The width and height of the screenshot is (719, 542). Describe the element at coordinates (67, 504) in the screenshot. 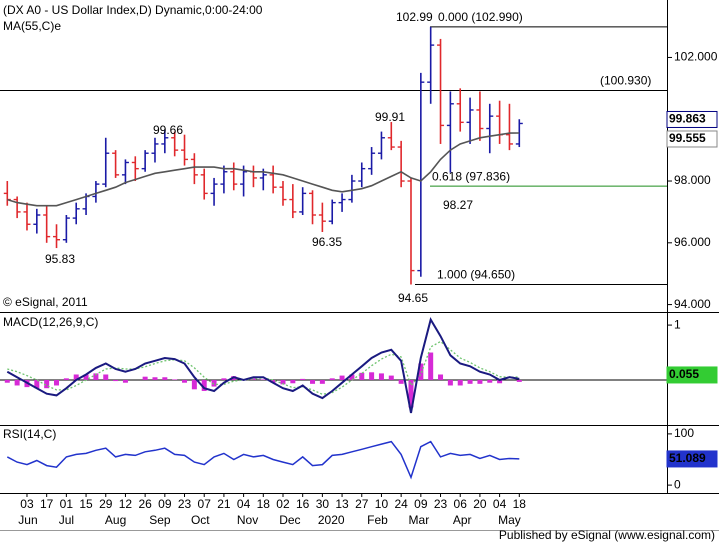

I see `x-tick-label: 01` at that location.